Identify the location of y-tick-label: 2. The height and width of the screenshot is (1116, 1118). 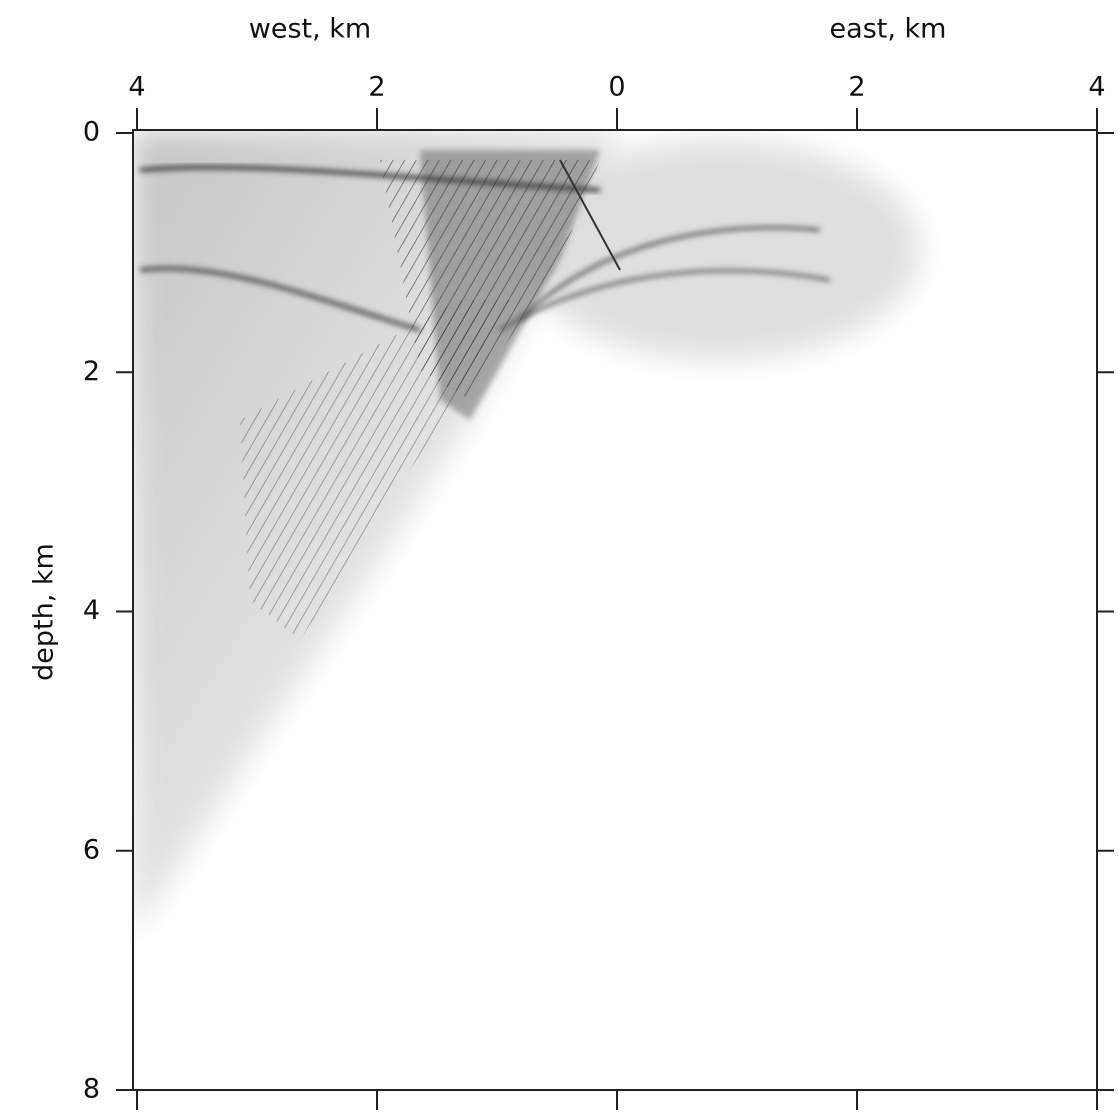
(91, 371).